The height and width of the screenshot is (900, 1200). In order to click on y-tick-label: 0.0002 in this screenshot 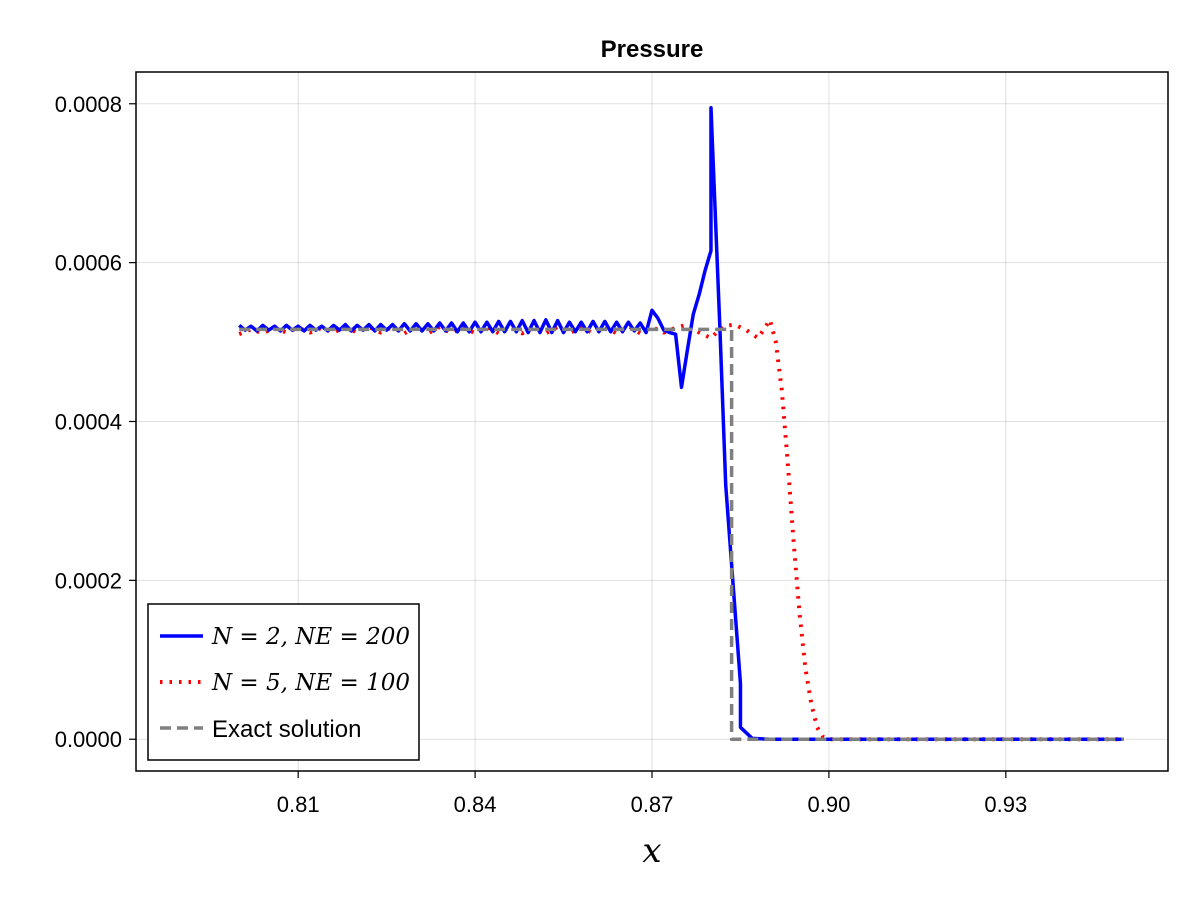, I will do `click(88, 580)`.